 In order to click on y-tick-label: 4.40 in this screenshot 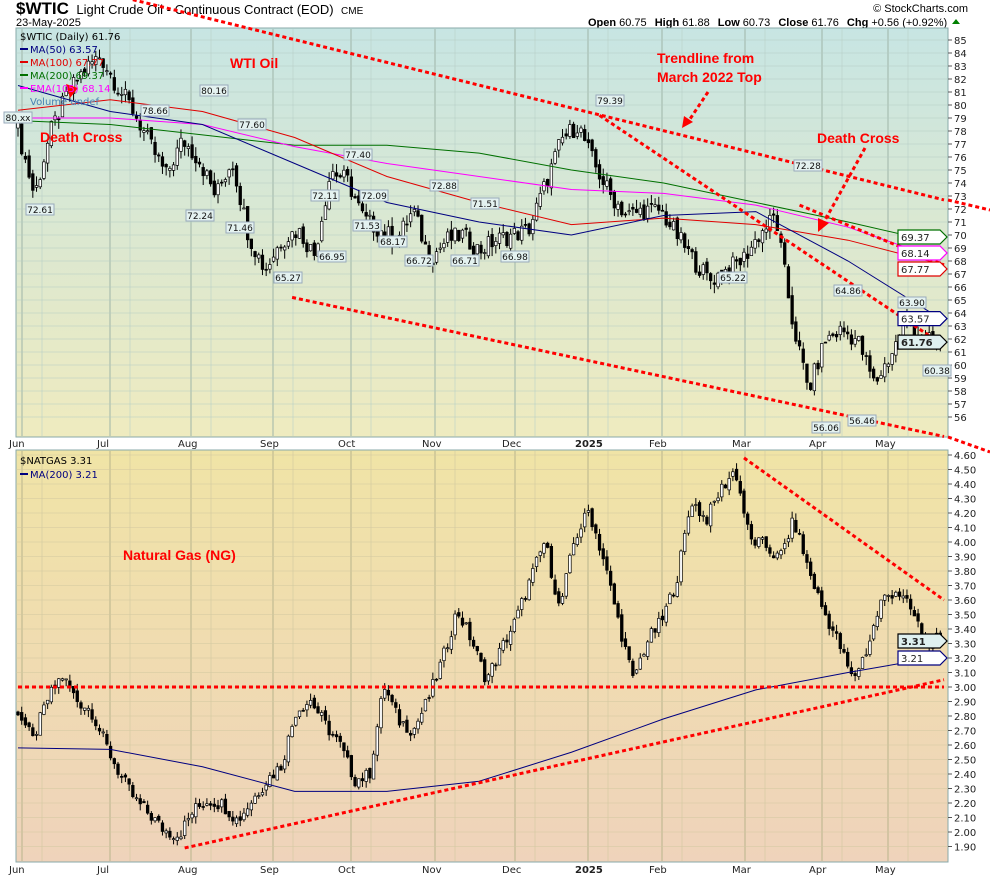, I will do `click(965, 485)`.